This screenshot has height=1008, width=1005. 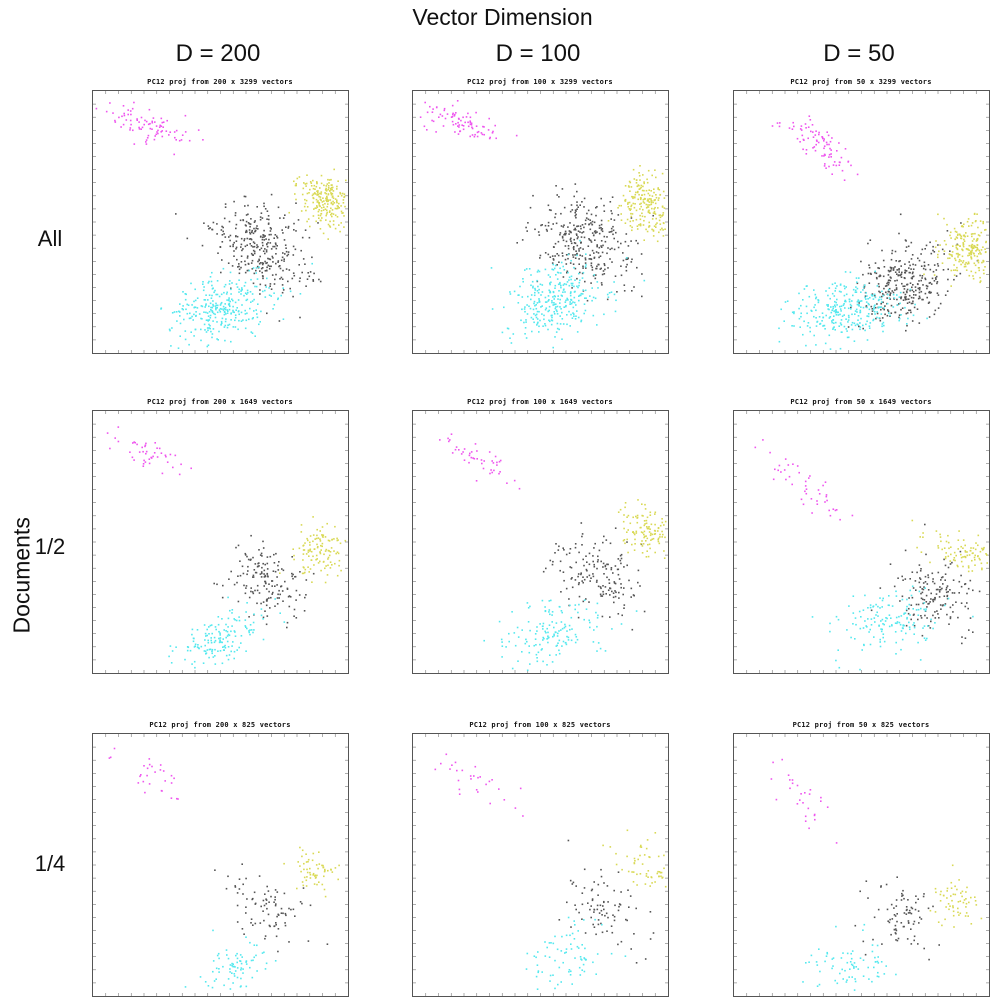 I want to click on cluster-series, so click(x=815, y=148).